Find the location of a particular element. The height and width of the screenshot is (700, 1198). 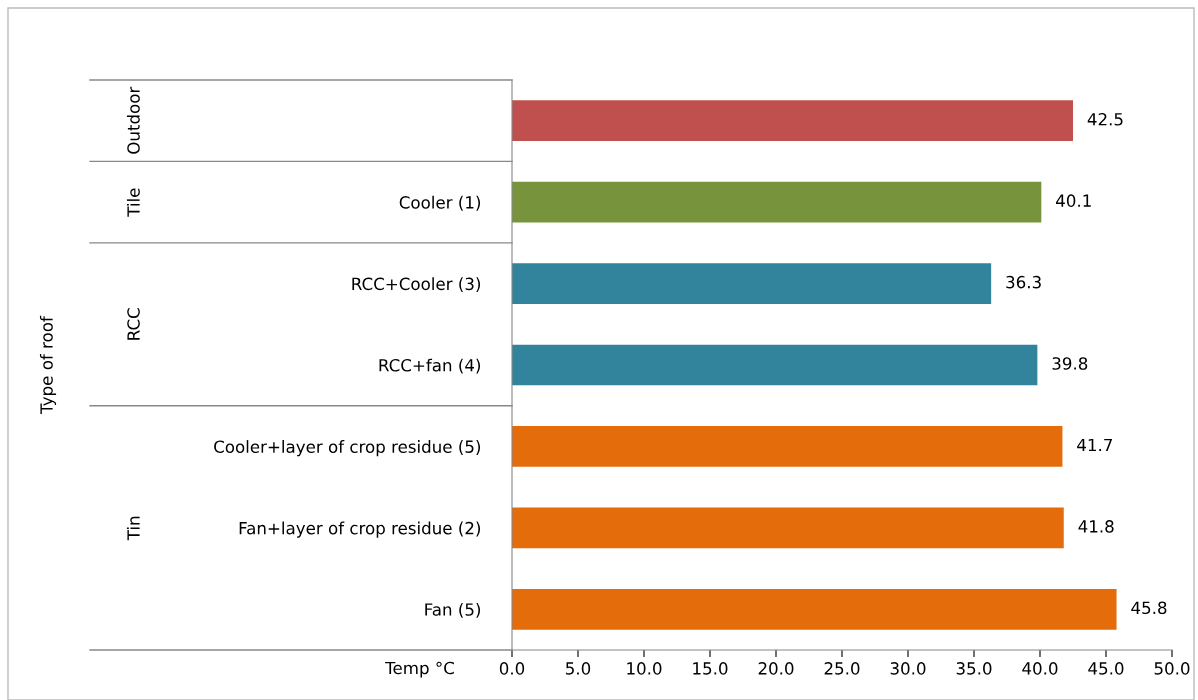

x-tick-label: 45.0 is located at coordinates (1106, 668).